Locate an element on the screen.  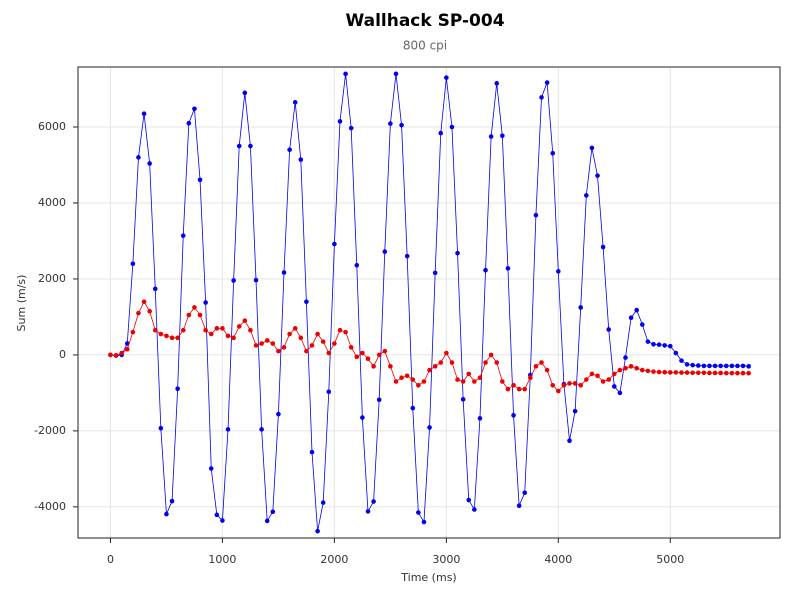
chart-subtitle: 800 cpi is located at coordinates (425, 46).